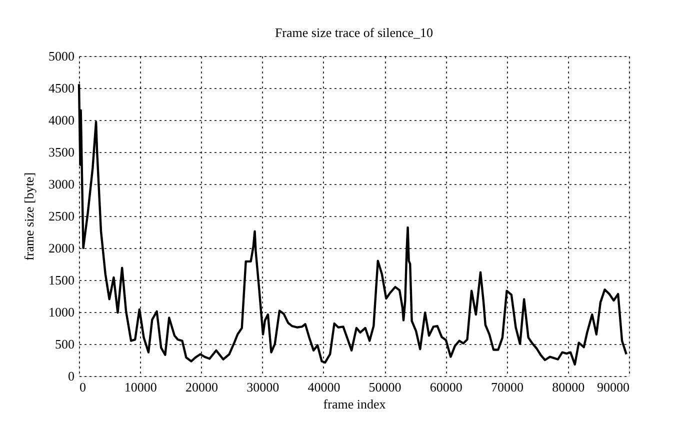  I want to click on y-tick-label: 1000, so click(61, 312).